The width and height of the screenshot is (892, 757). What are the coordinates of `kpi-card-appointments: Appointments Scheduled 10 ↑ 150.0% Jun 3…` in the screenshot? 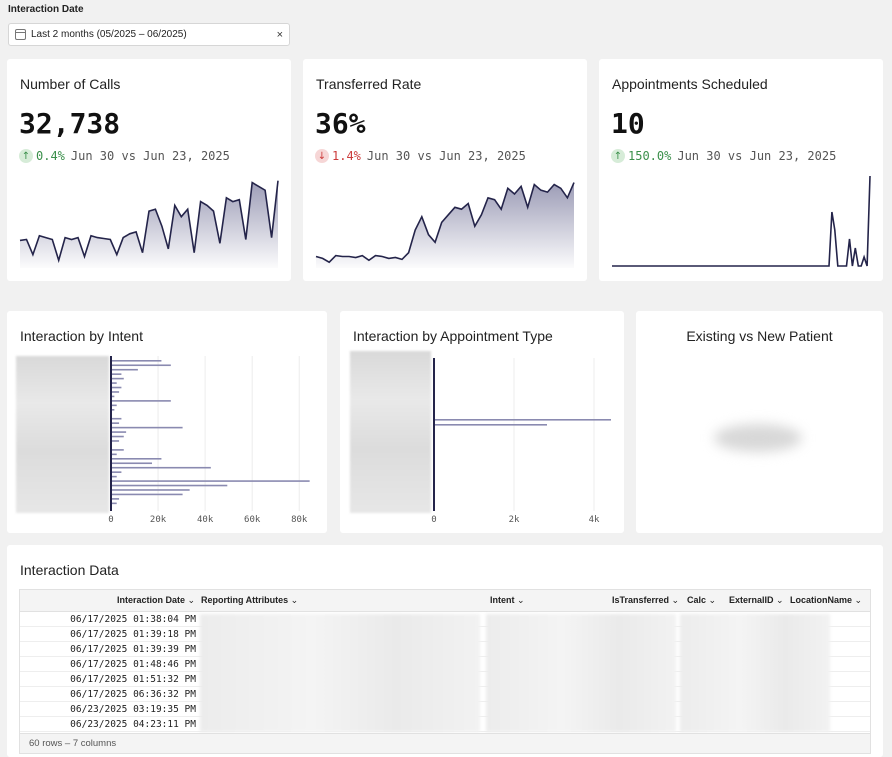 It's located at (741, 170).